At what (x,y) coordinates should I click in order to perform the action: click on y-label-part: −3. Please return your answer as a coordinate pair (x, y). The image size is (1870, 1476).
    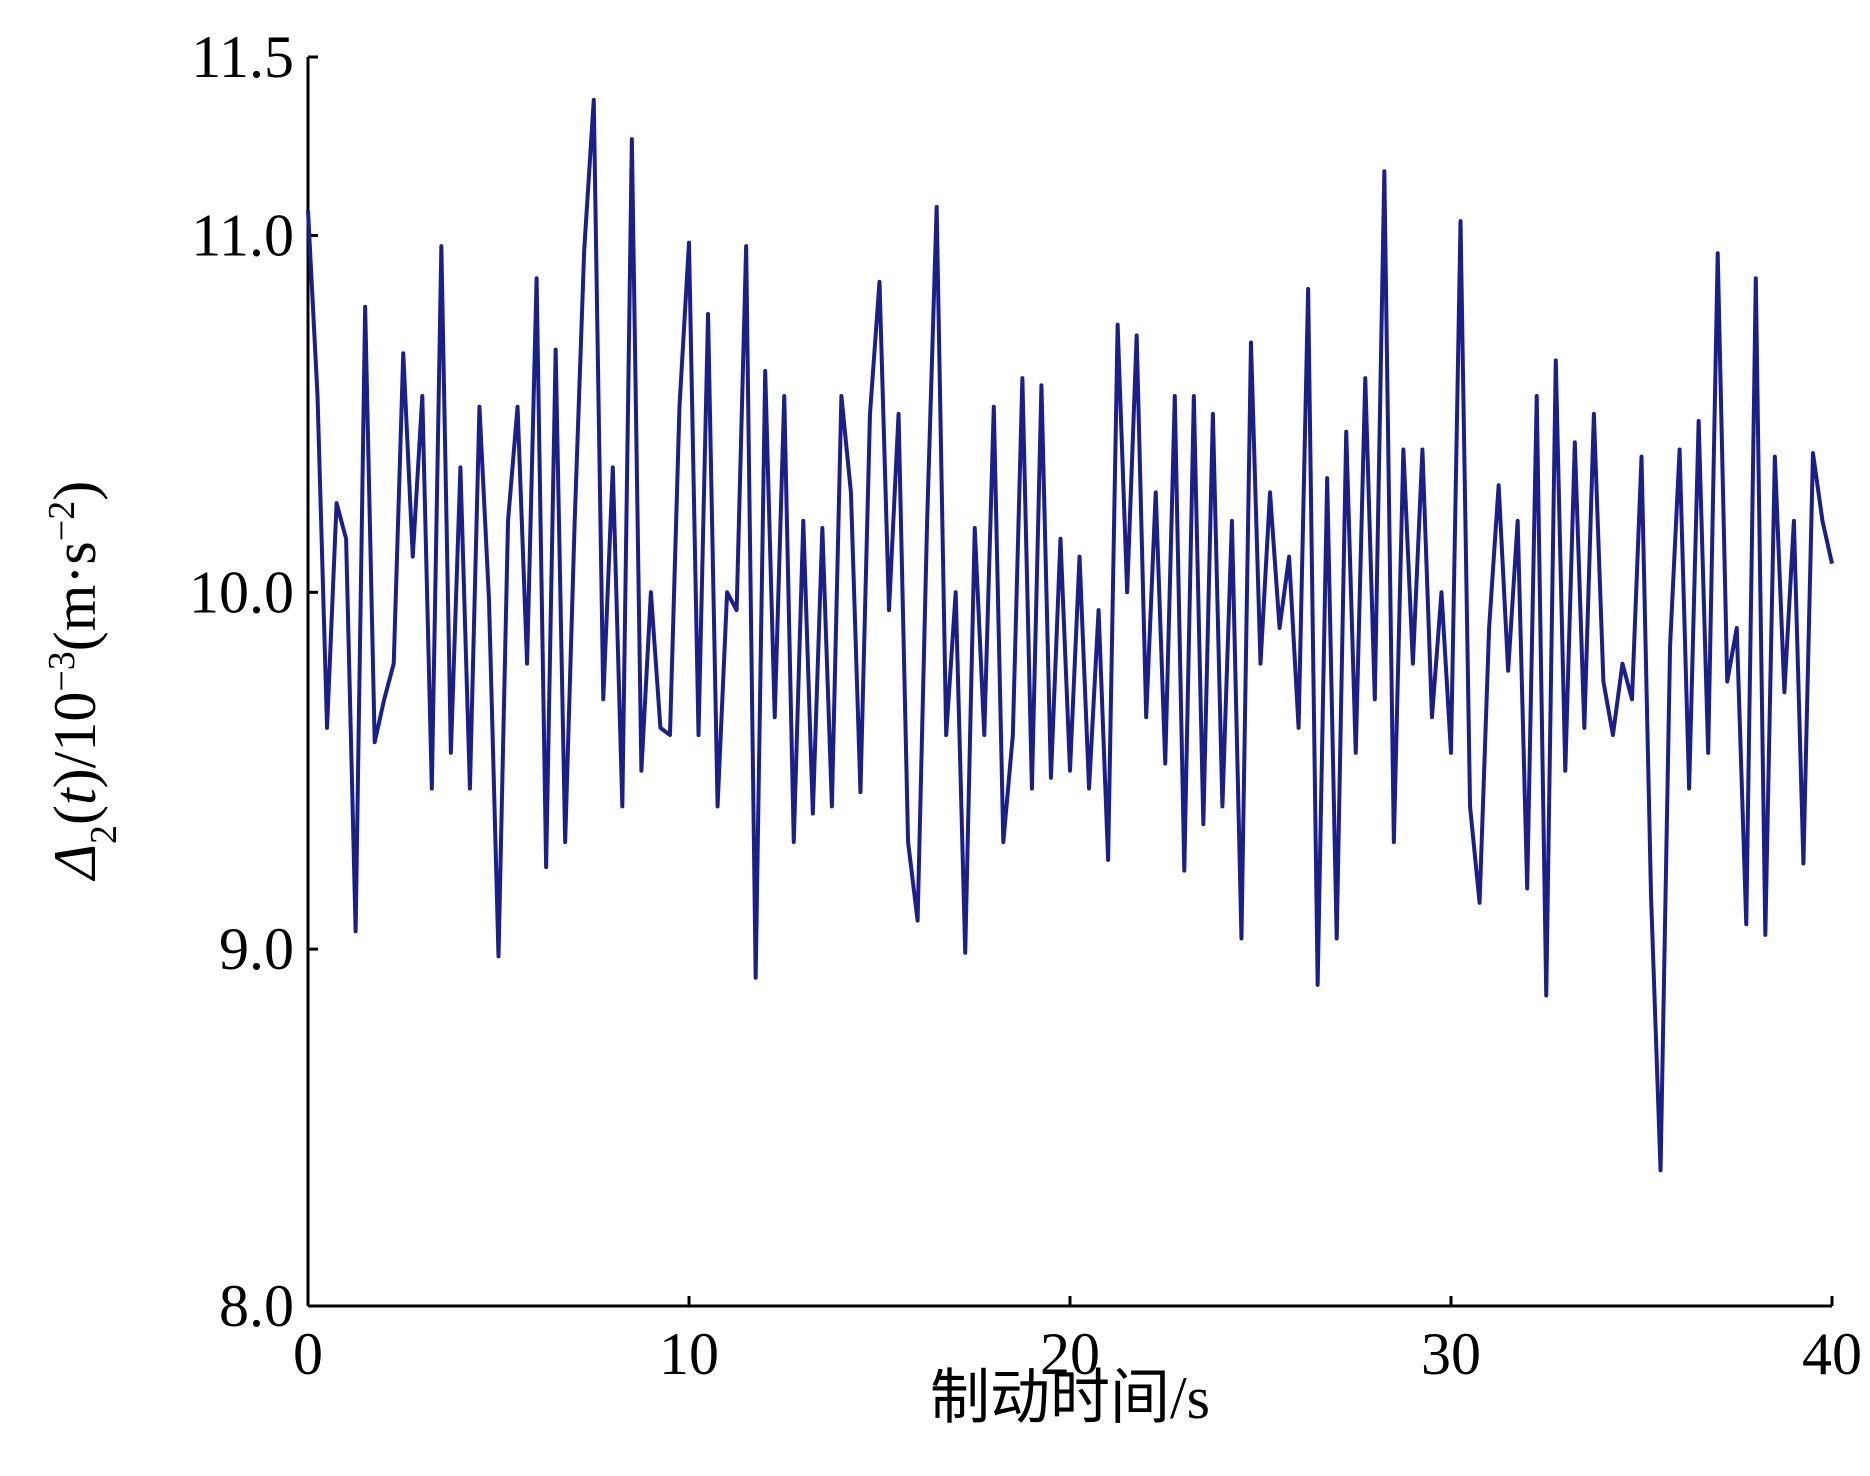
    Looking at the image, I should click on (62, 671).